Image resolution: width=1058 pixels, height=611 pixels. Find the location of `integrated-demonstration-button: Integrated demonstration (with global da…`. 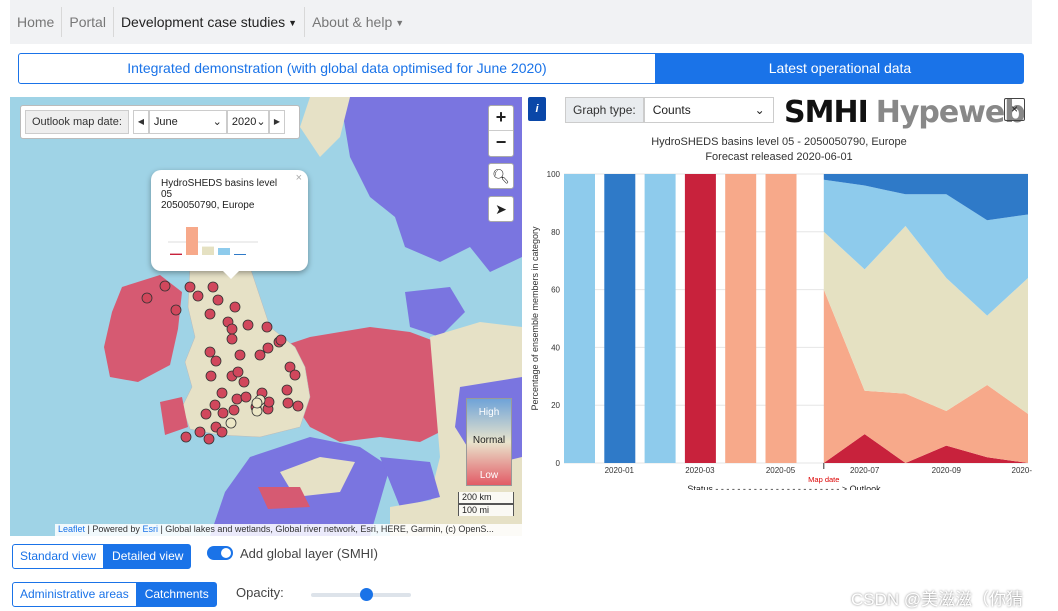

integrated-demonstration-button: Integrated demonstration (with global da… is located at coordinates (337, 68).